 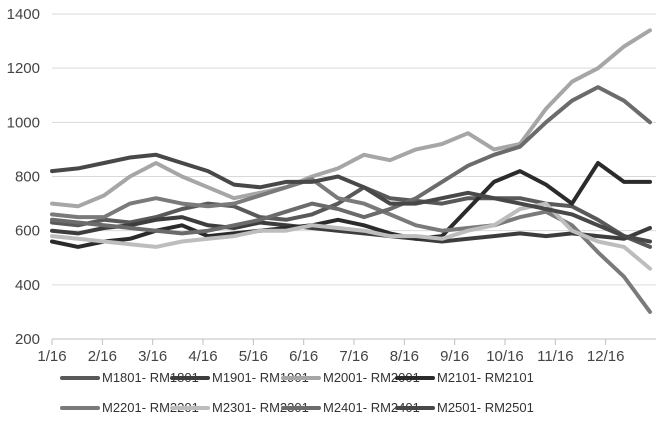 I want to click on y-tick-label-400: 400, so click(x=27, y=285).